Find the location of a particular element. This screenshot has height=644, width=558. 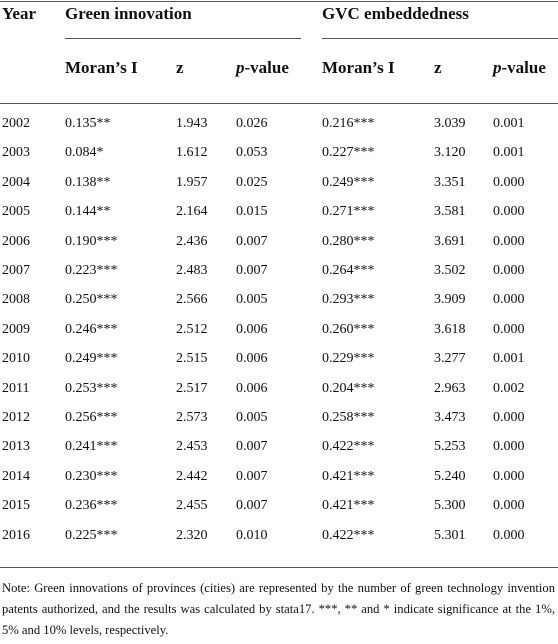

table-cell: 0.246*** is located at coordinates (91, 329).